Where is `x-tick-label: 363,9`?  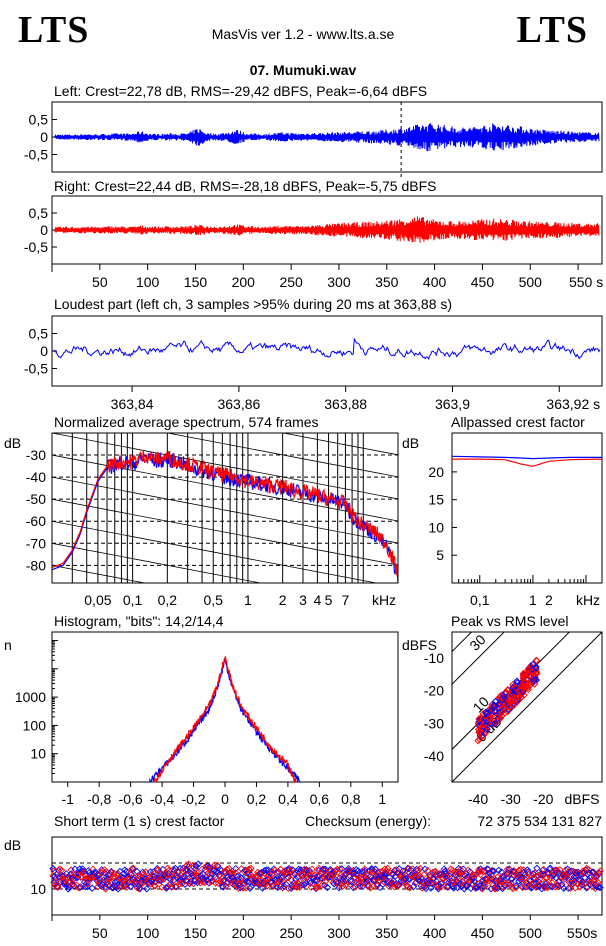 x-tick-label: 363,9 is located at coordinates (452, 404).